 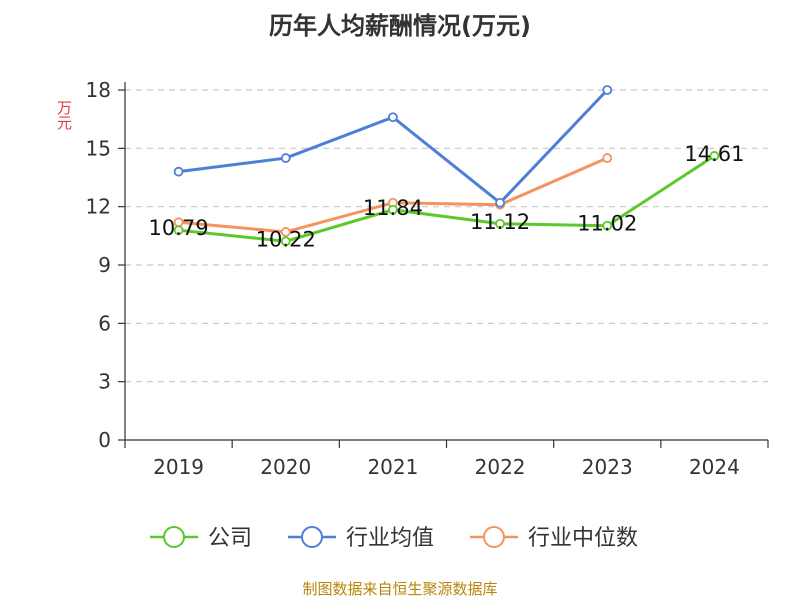 I want to click on x-tick-label: 2020, so click(x=285, y=467).